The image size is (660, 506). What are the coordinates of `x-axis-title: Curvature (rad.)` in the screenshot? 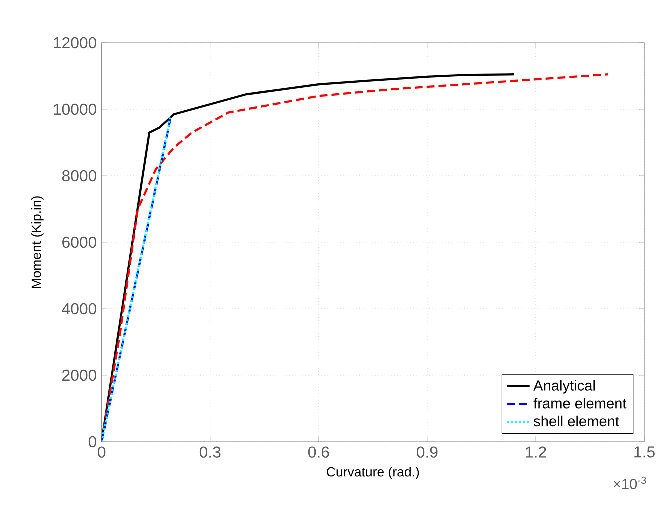 It's located at (373, 473).